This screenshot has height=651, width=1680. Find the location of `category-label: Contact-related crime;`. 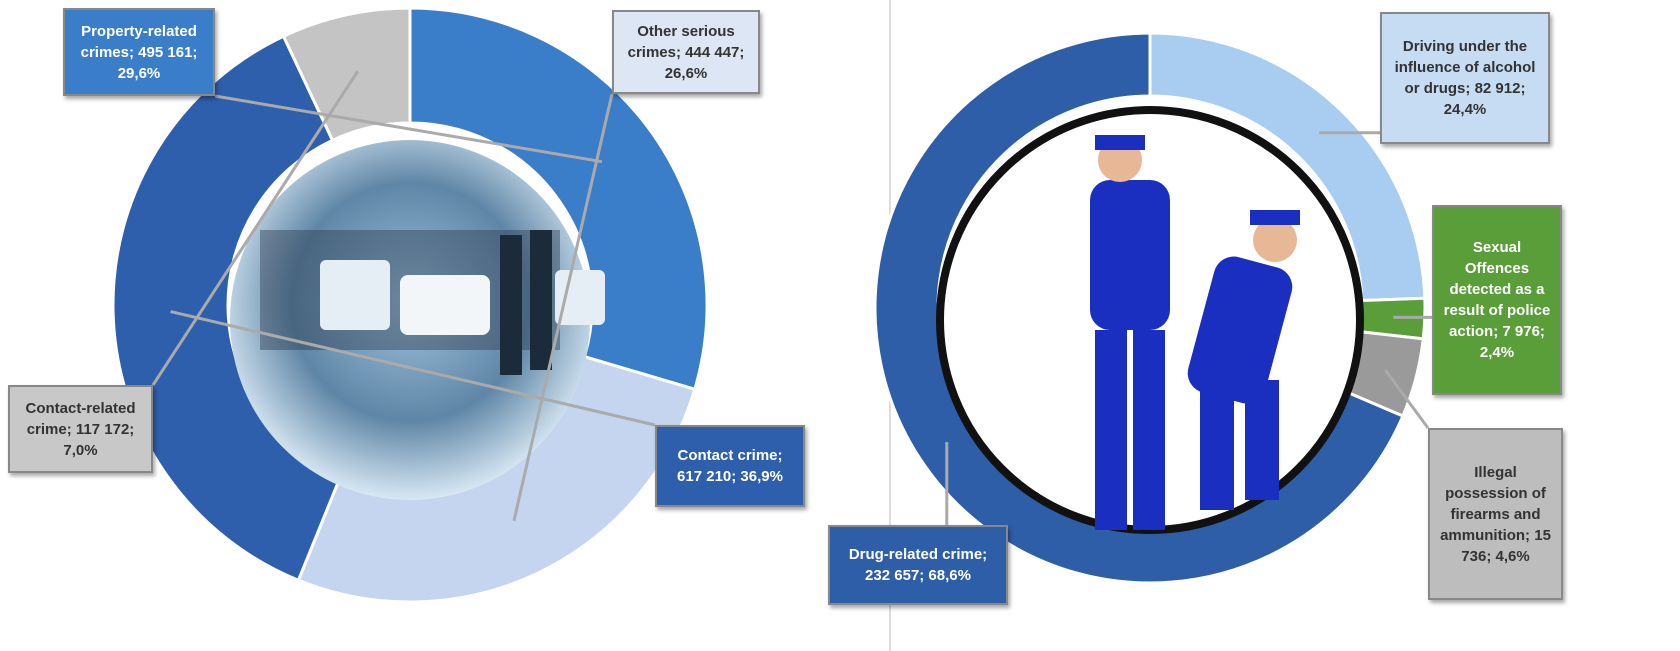

category-label: Contact-related crime; is located at coordinates (80, 418).